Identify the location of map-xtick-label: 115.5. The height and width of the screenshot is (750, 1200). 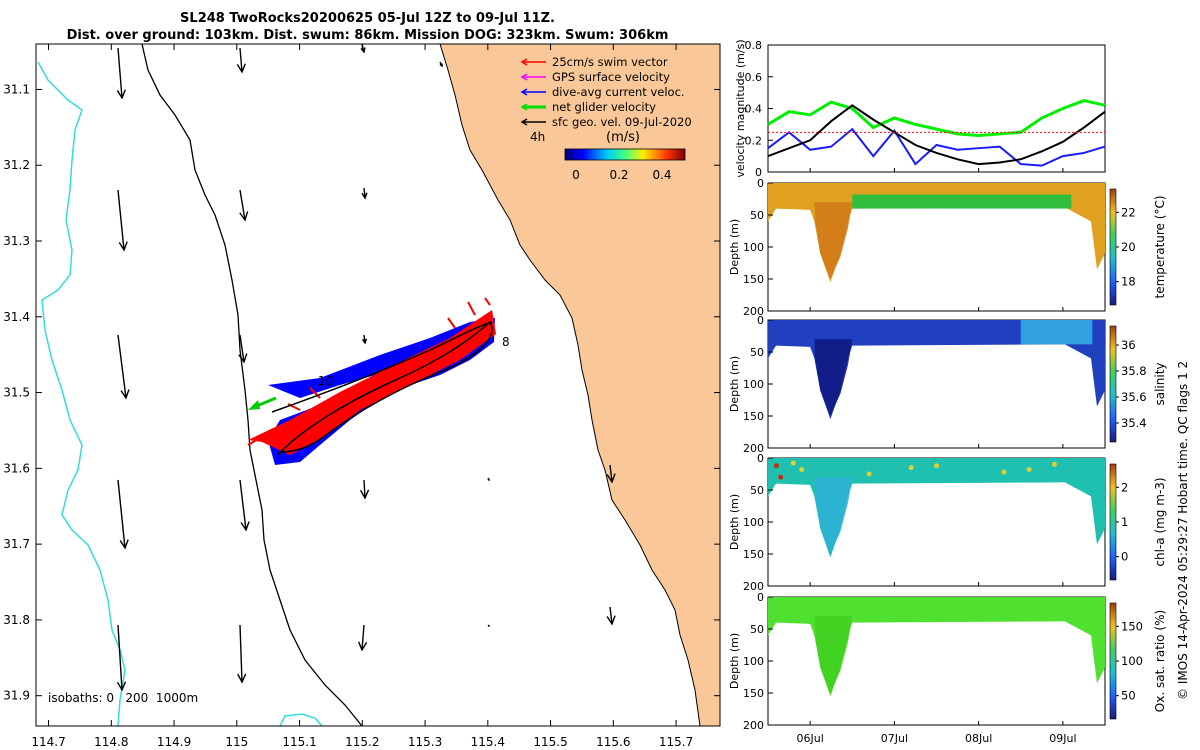
(550, 742).